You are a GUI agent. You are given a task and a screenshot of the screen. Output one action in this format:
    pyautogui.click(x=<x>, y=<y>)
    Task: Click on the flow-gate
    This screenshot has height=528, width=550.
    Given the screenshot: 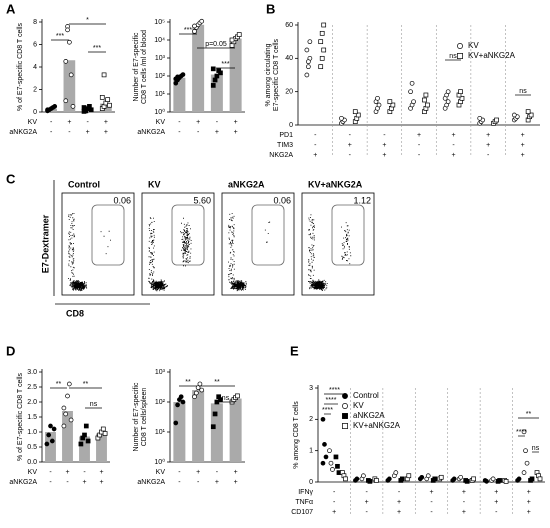 What is the action you would take?
    pyautogui.click(x=348, y=235)
    